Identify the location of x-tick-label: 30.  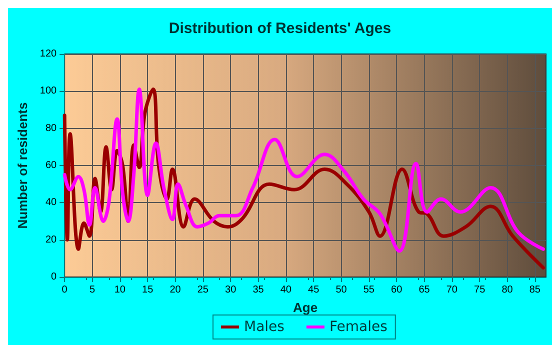
(231, 290).